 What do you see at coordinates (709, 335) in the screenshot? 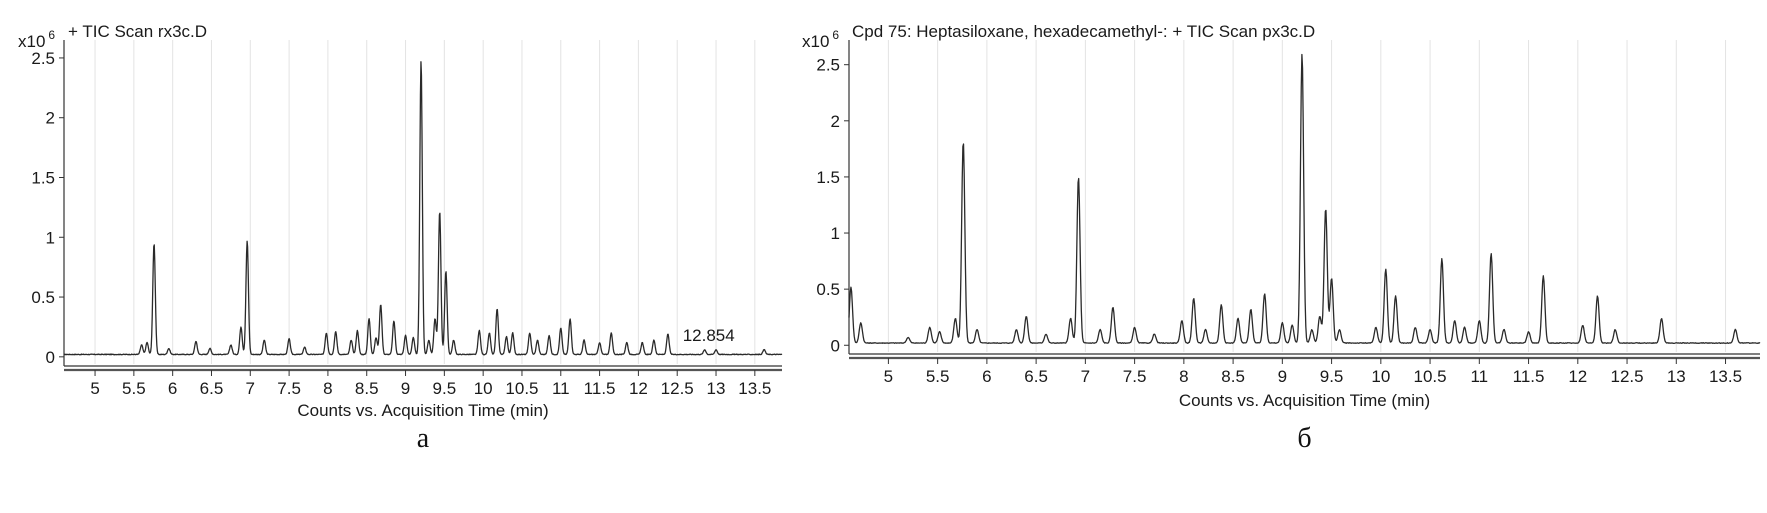
I see `peak-annotation: 12.854` at bounding box center [709, 335].